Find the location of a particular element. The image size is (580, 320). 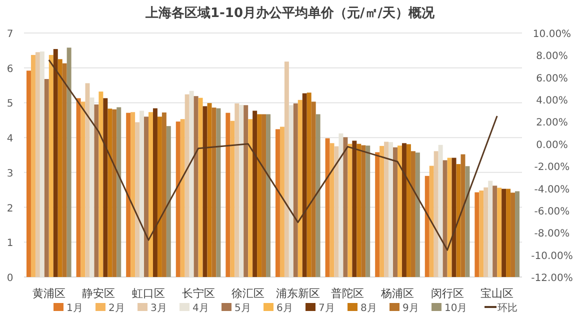

y2-tick-label: -6.00% is located at coordinates (552, 212).